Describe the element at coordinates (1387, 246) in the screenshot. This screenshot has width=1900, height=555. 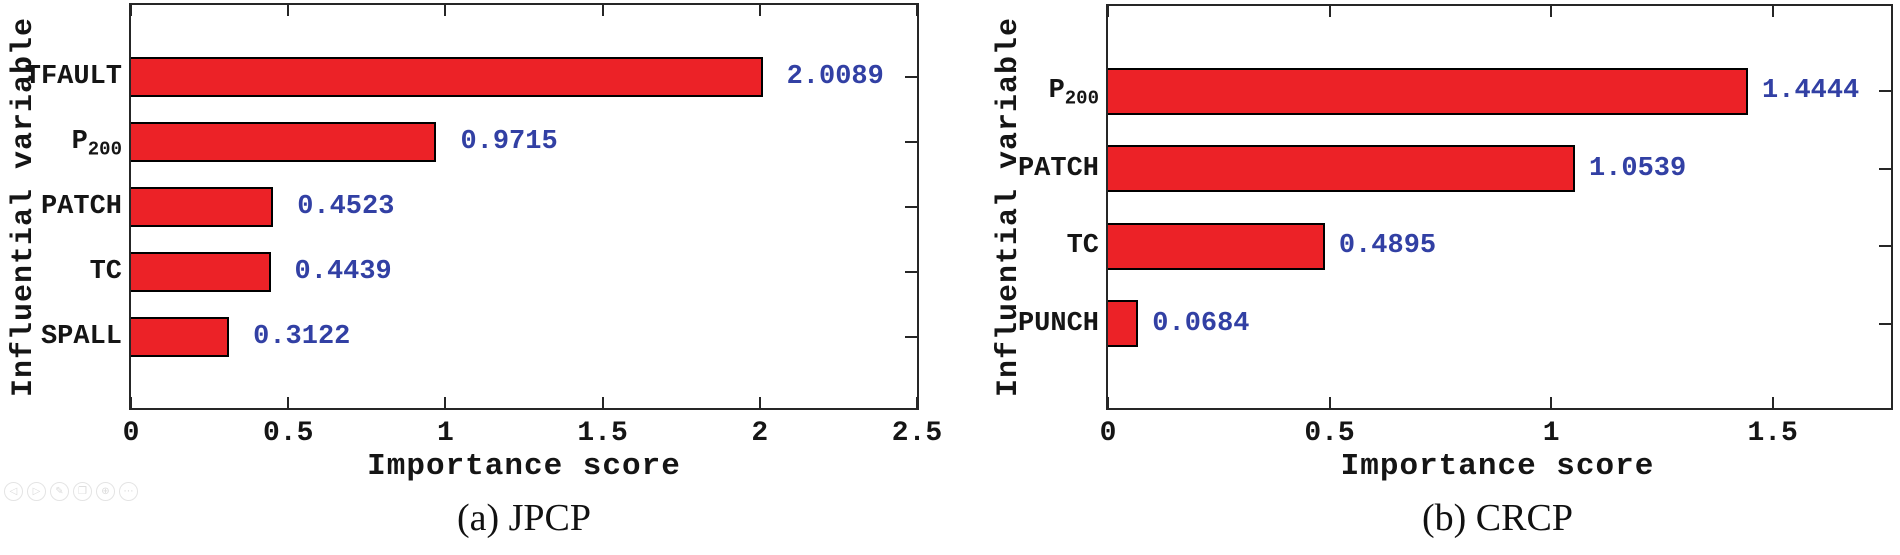
I see `bar-value-label: 0.4895` at that location.